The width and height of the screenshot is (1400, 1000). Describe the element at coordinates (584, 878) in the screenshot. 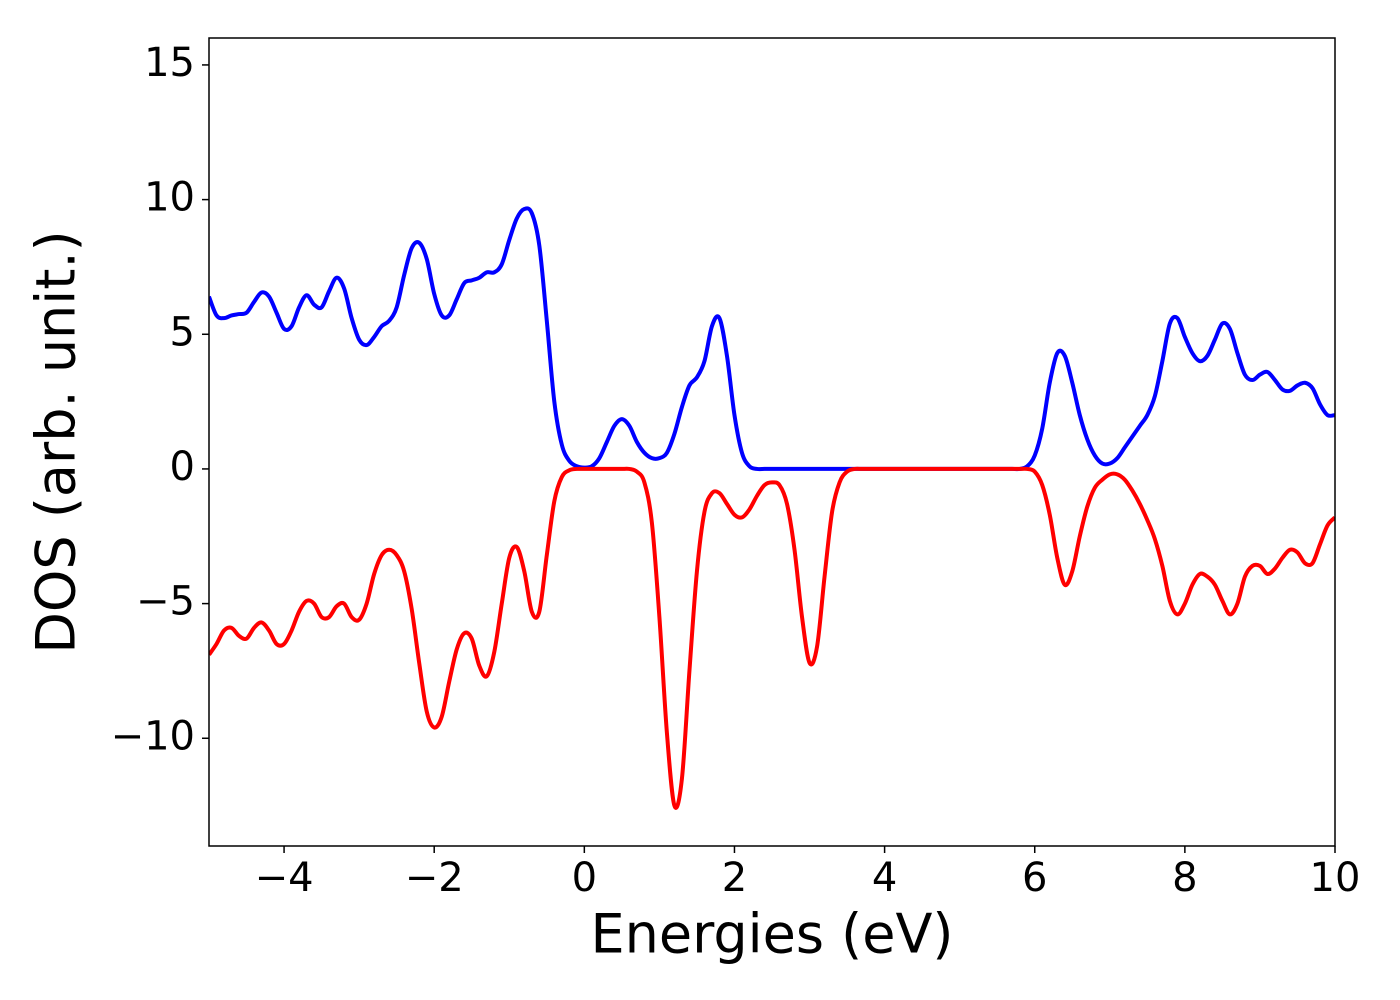

I see `x-tick-label: 0` at that location.